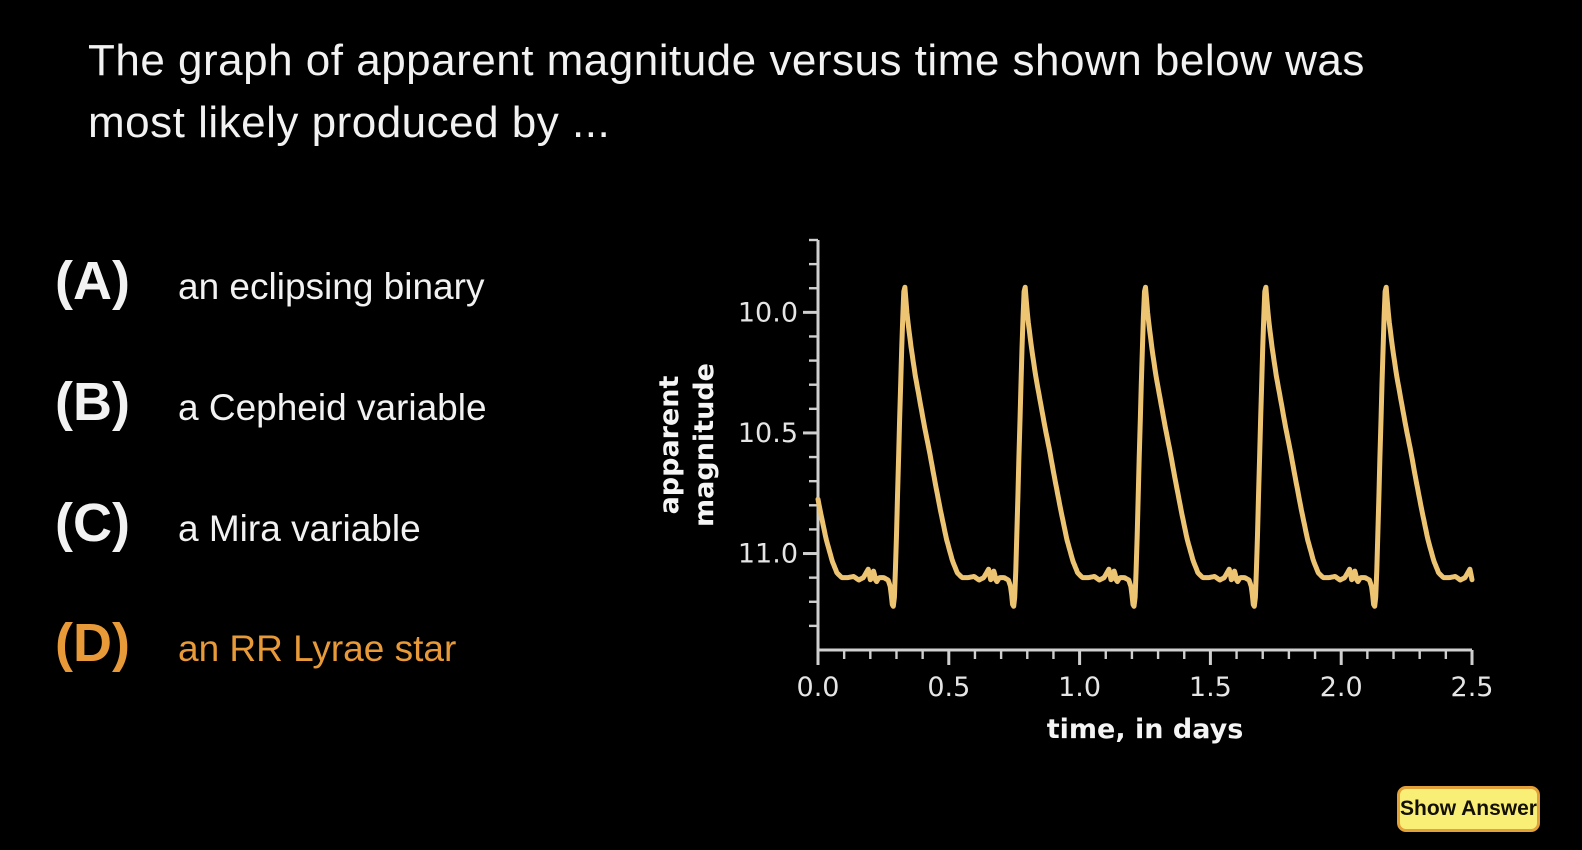  What do you see at coordinates (948, 687) in the screenshot?
I see `svg-text: 0.5` at bounding box center [948, 687].